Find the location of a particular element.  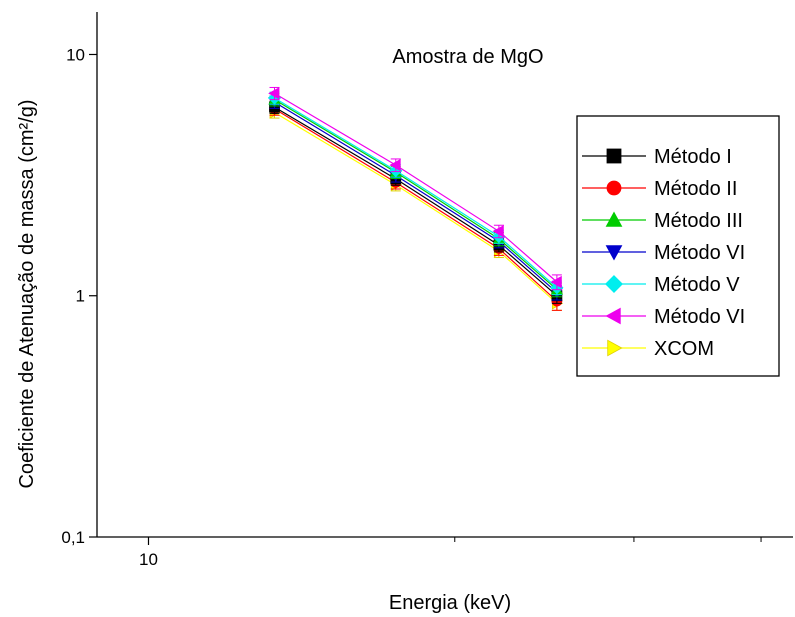

legend-label: XCOM is located at coordinates (684, 349).